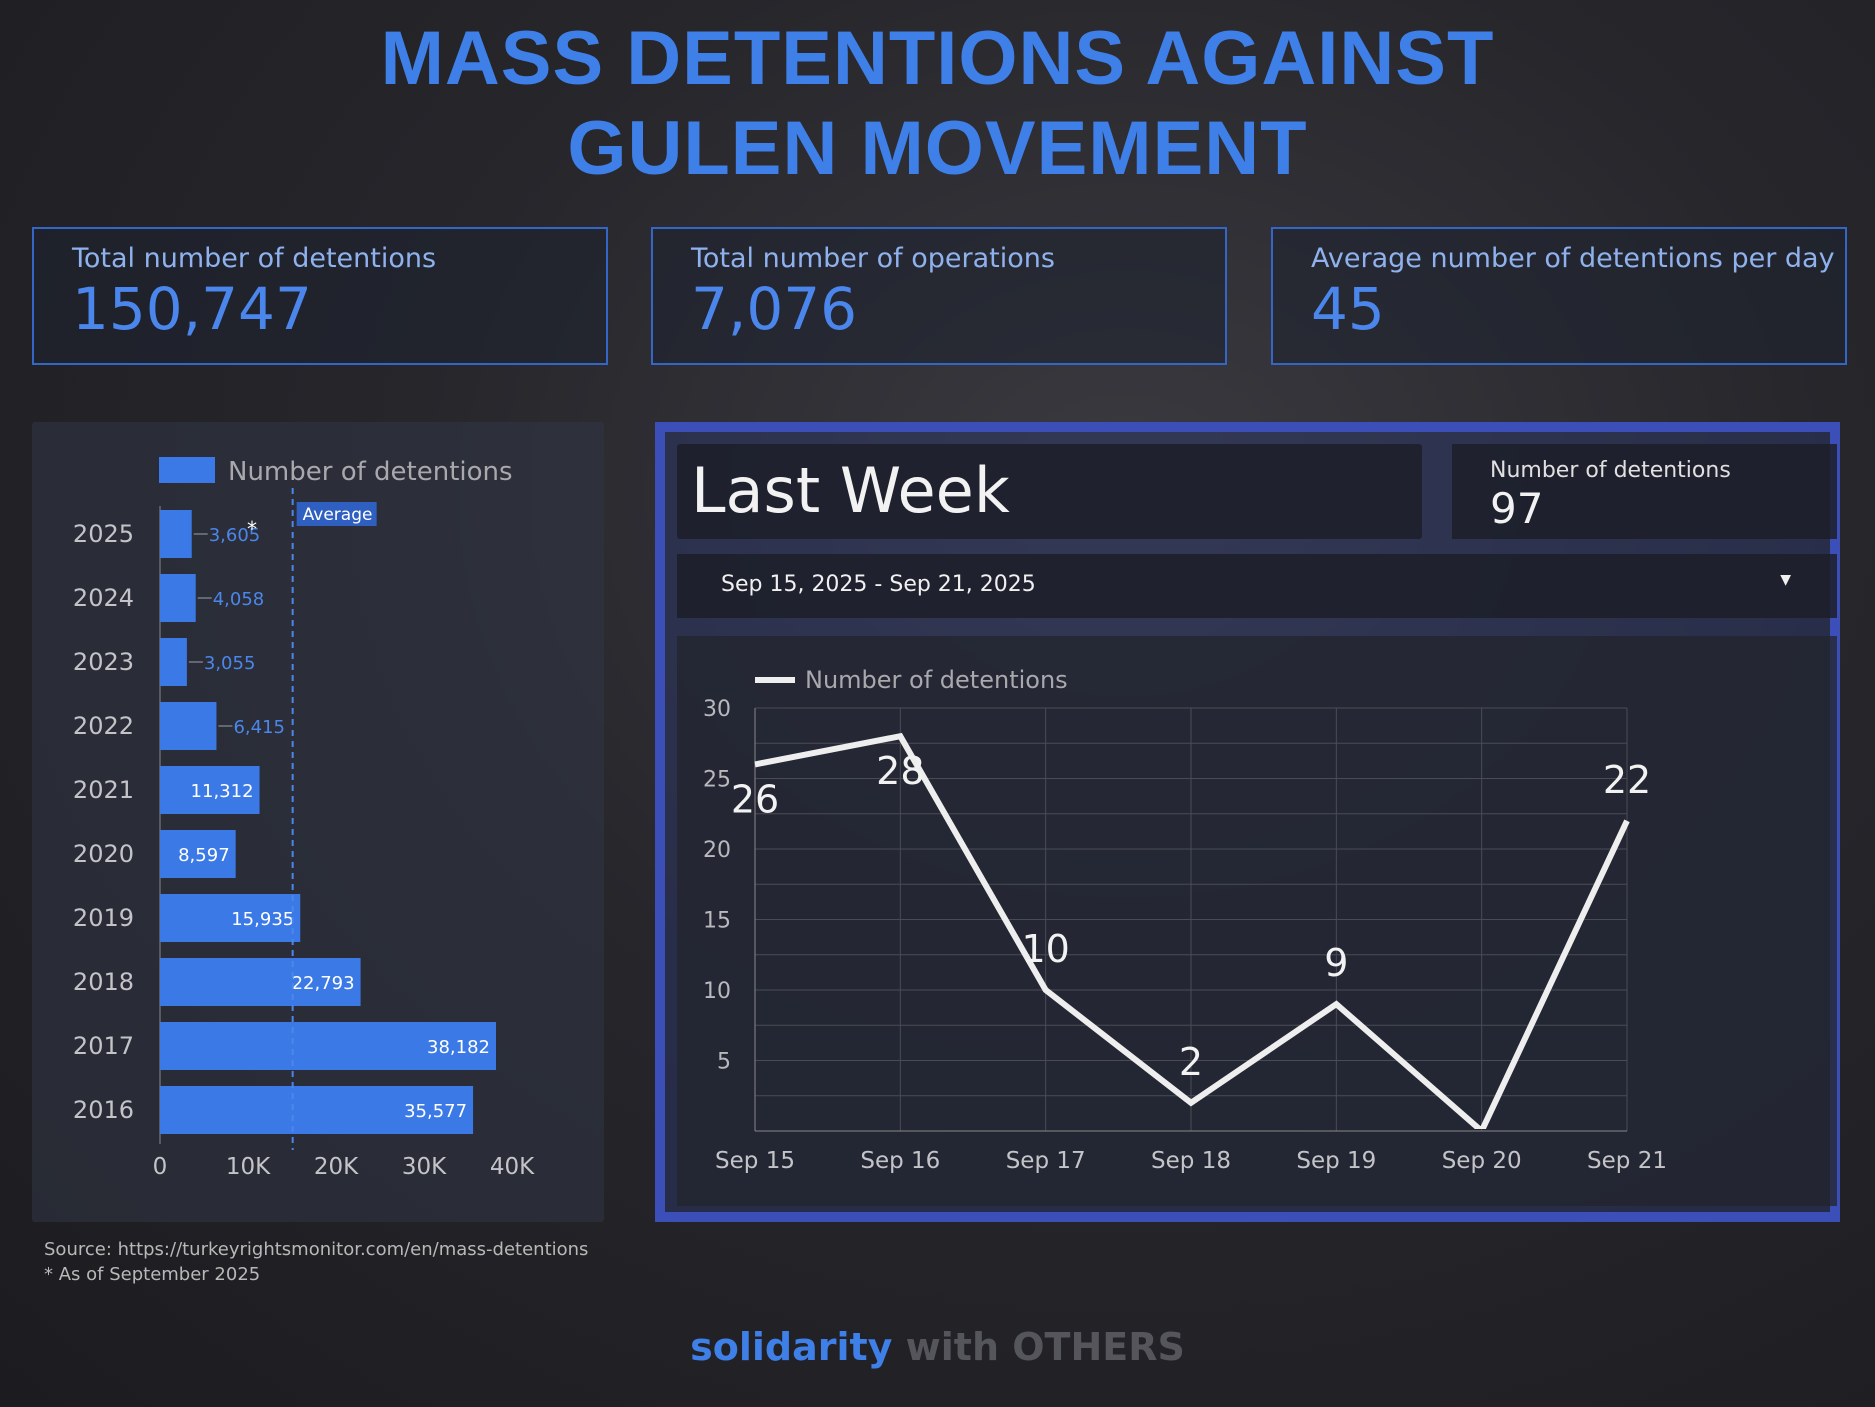 The width and height of the screenshot is (1875, 1407). I want to click on footer-brand-part2: with OTHERS, so click(1045, 1347).